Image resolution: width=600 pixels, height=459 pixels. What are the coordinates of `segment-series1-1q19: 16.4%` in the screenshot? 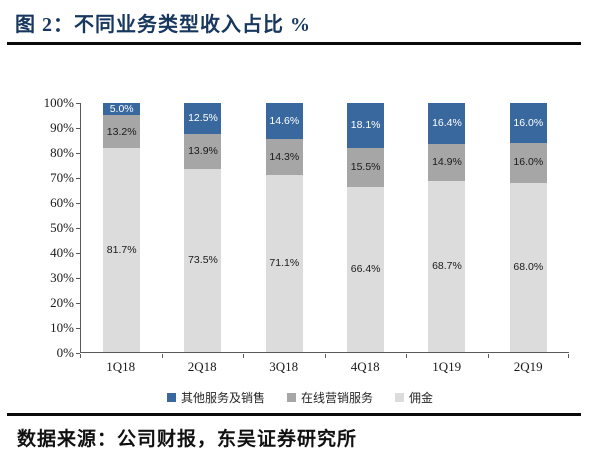 It's located at (447, 123).